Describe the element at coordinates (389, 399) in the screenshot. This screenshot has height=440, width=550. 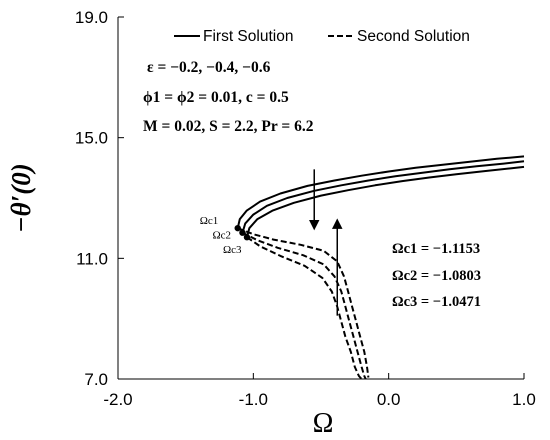
I see `x-tick-label: 0.0` at that location.